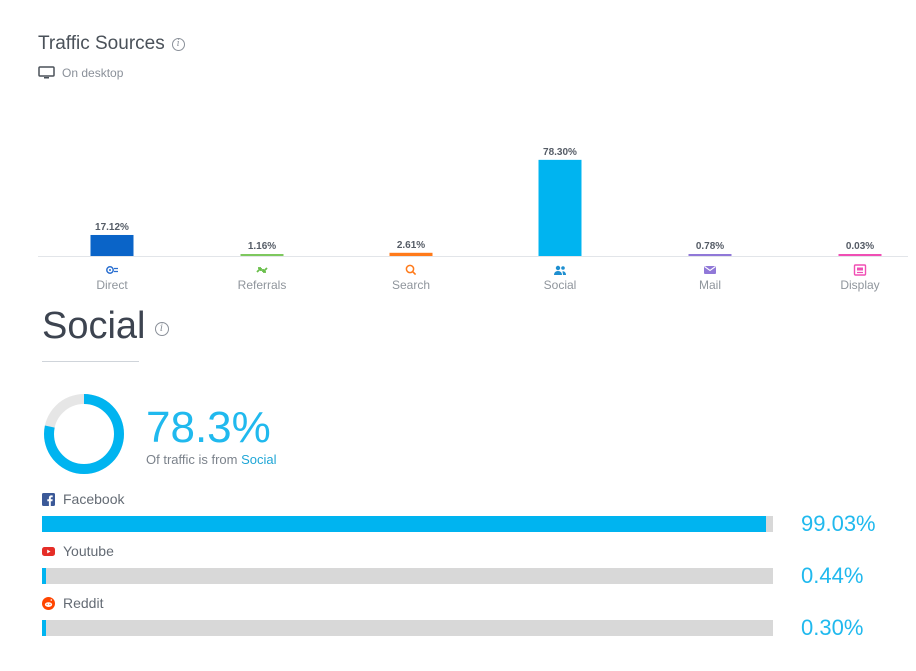  I want to click on social-link: Social, so click(259, 459).